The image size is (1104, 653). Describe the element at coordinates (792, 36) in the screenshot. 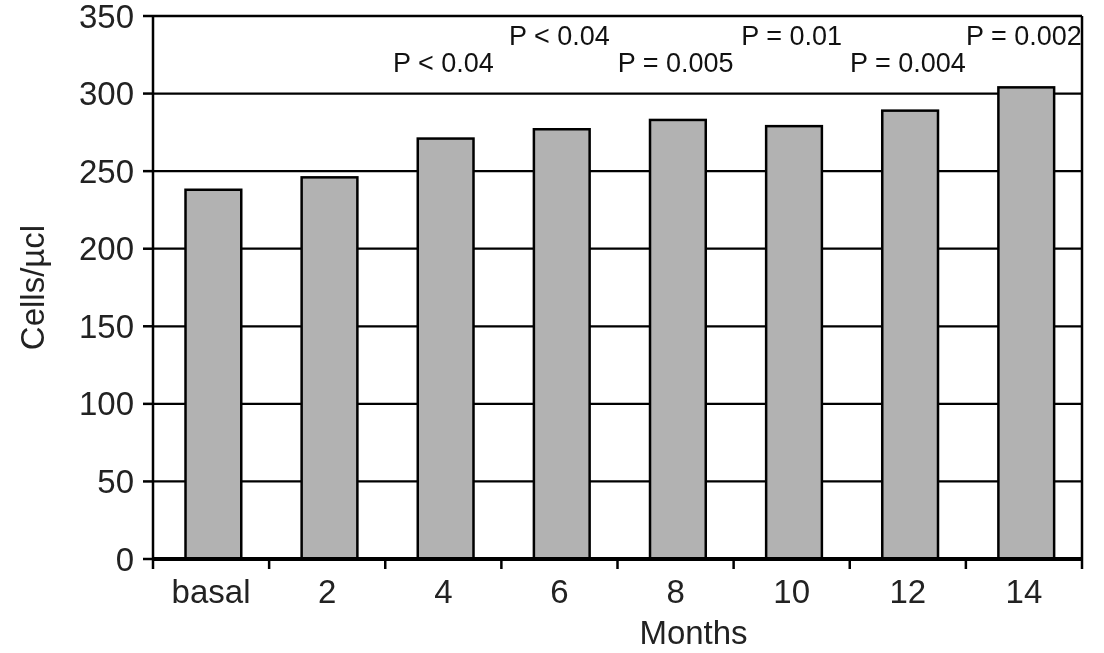

I see `annotation: P = 0.01` at that location.